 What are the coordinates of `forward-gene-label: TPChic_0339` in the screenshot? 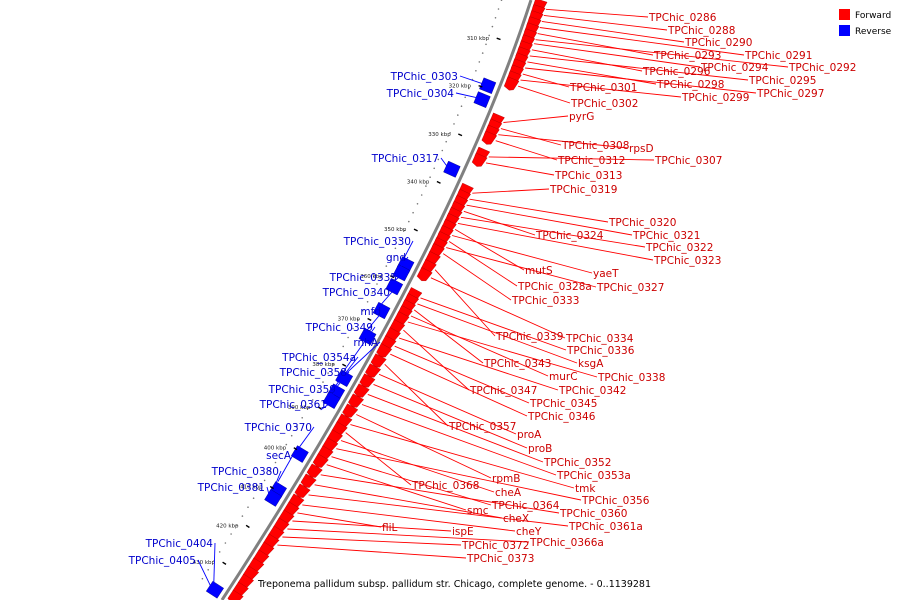 It's located at (529, 337).